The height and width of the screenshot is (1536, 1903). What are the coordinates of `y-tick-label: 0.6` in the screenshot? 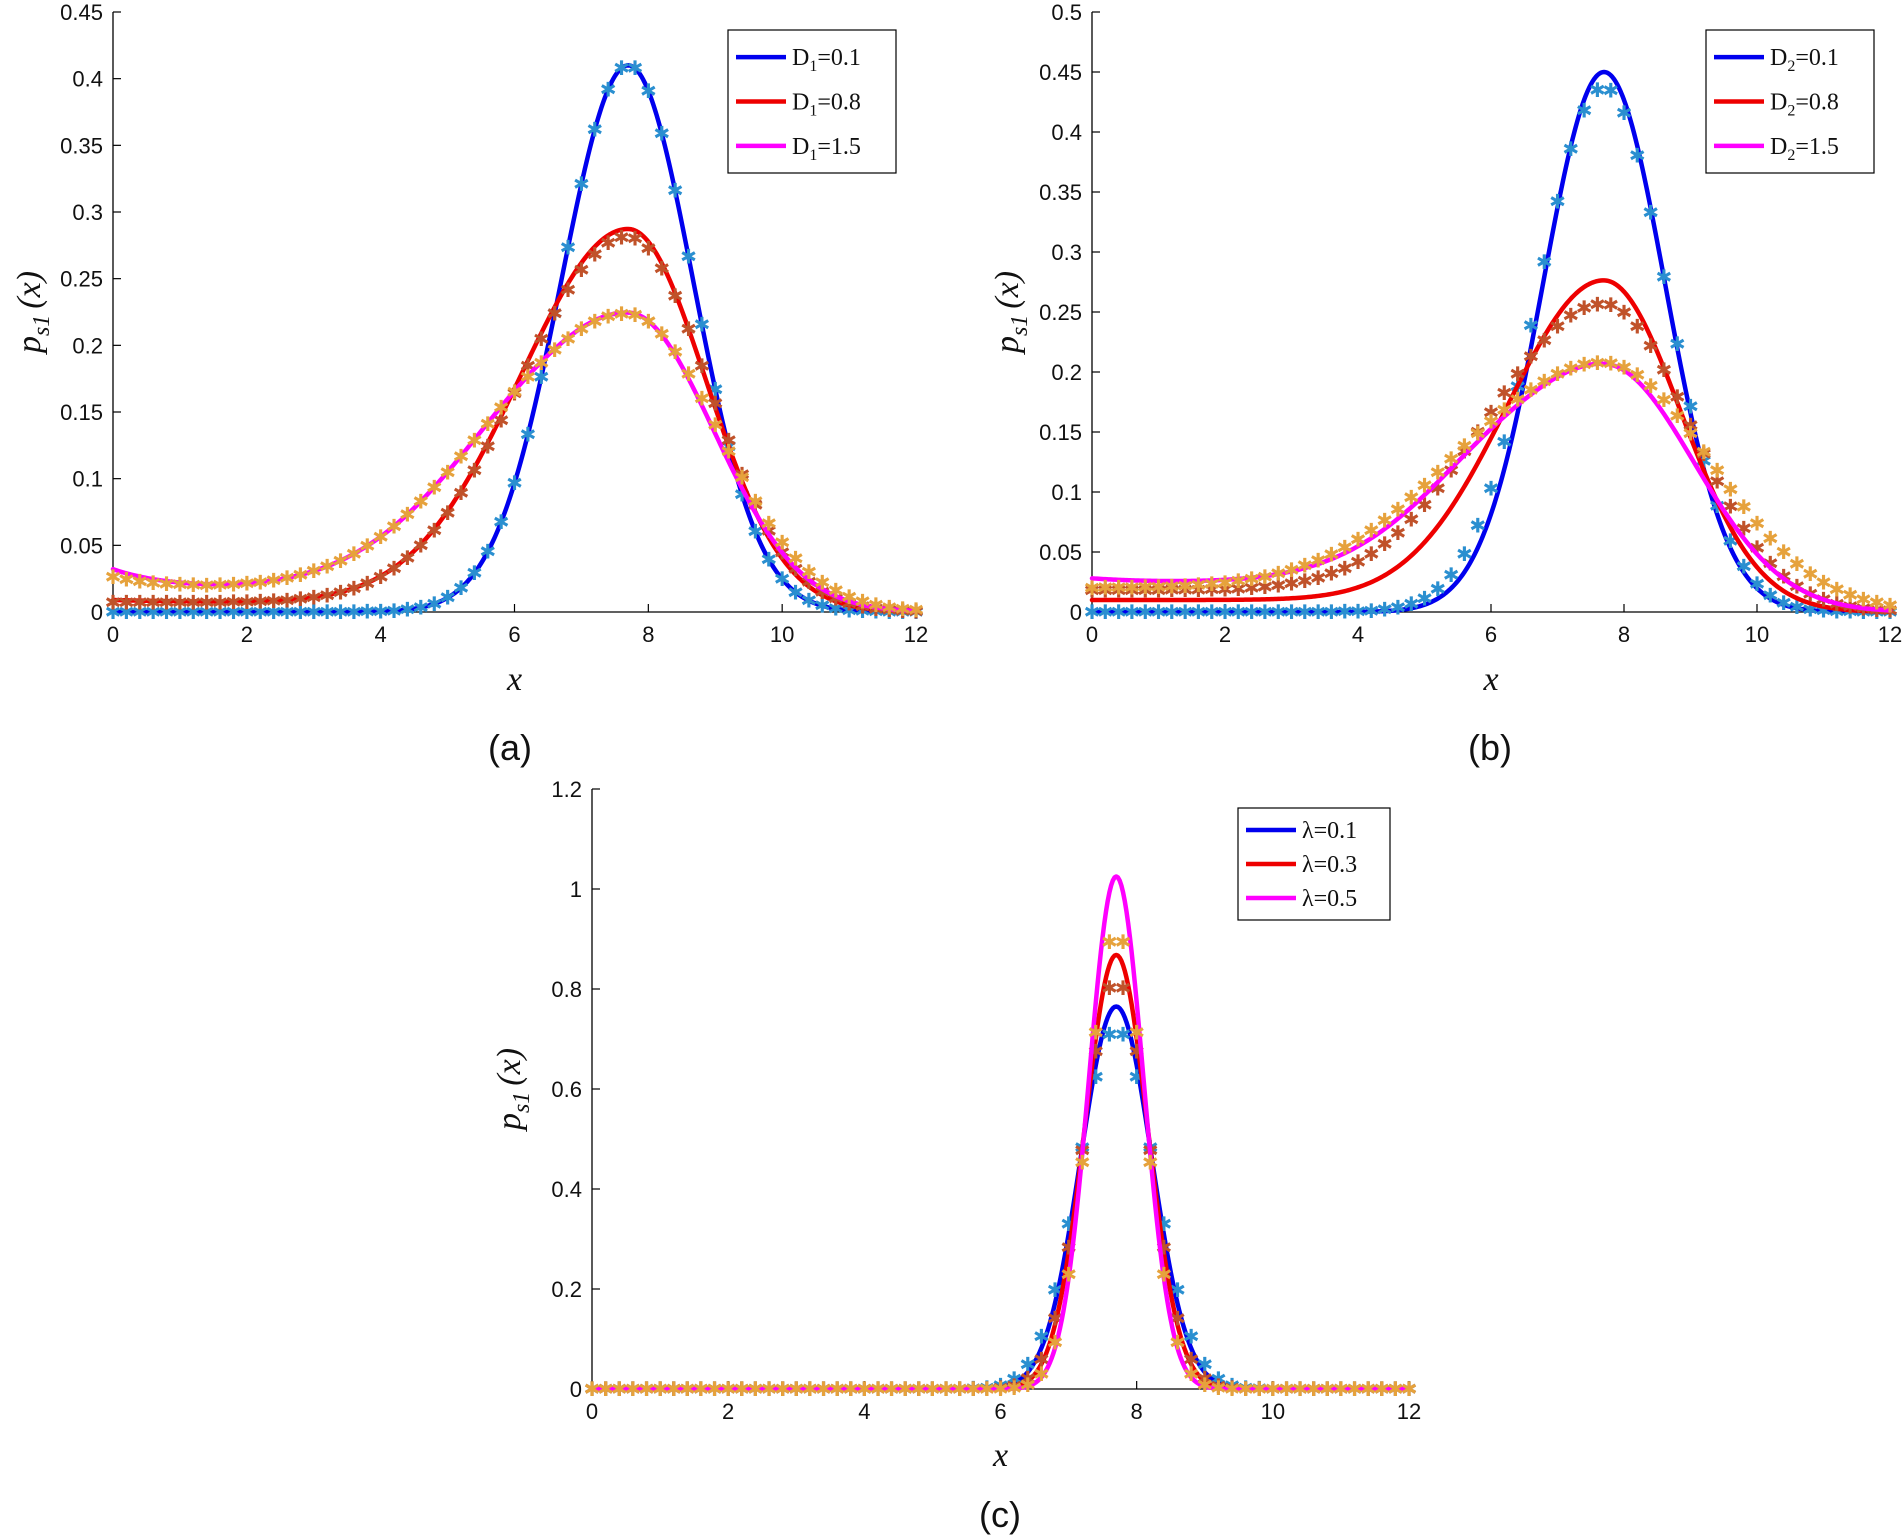 It's located at (566, 1089).